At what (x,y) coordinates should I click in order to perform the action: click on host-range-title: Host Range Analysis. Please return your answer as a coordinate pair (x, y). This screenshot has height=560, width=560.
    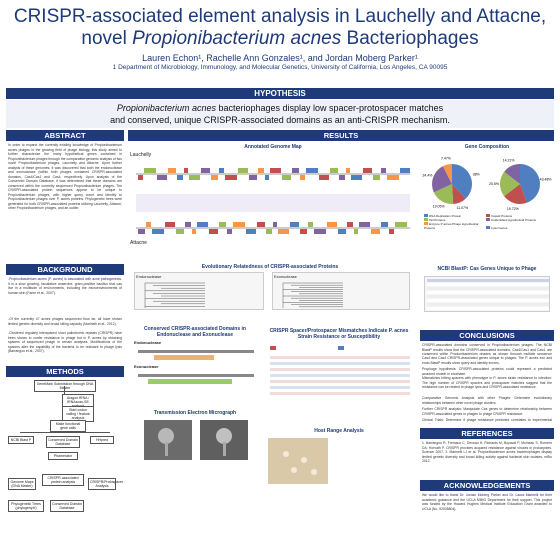
    Looking at the image, I should click on (339, 431).